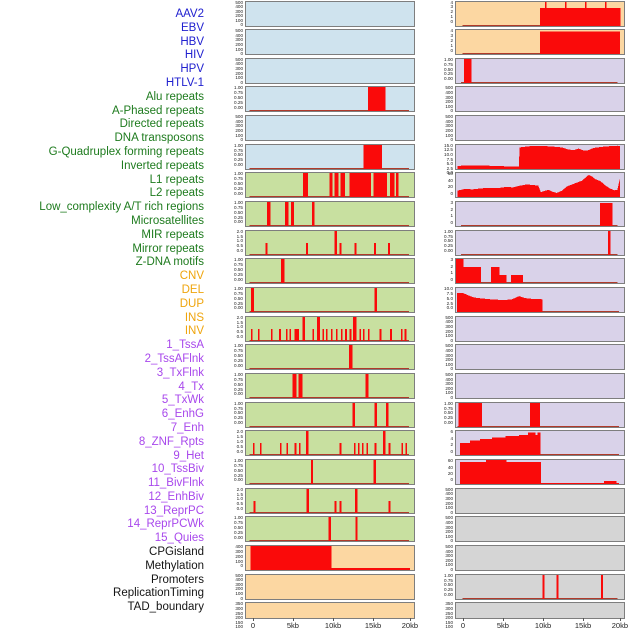 Image resolution: width=630 pixels, height=630 pixels. What do you see at coordinates (184, 82) in the screenshot?
I see `track-label-HTLV-1: HTLV-1` at bounding box center [184, 82].